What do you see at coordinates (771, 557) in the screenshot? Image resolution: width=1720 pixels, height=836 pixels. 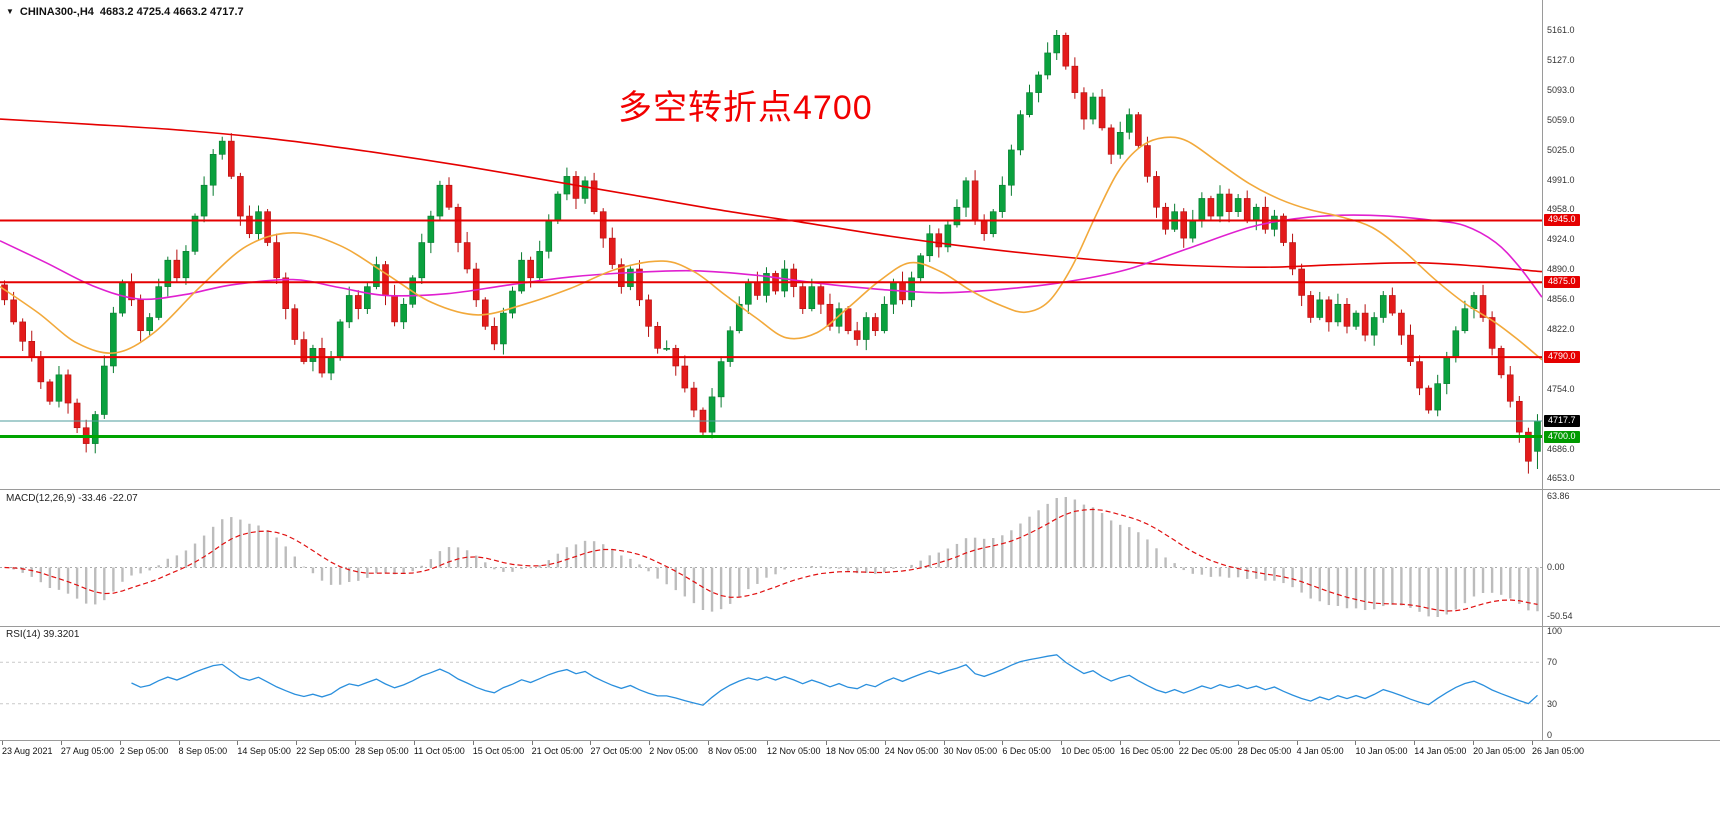 I see `macd-panel` at bounding box center [771, 557].